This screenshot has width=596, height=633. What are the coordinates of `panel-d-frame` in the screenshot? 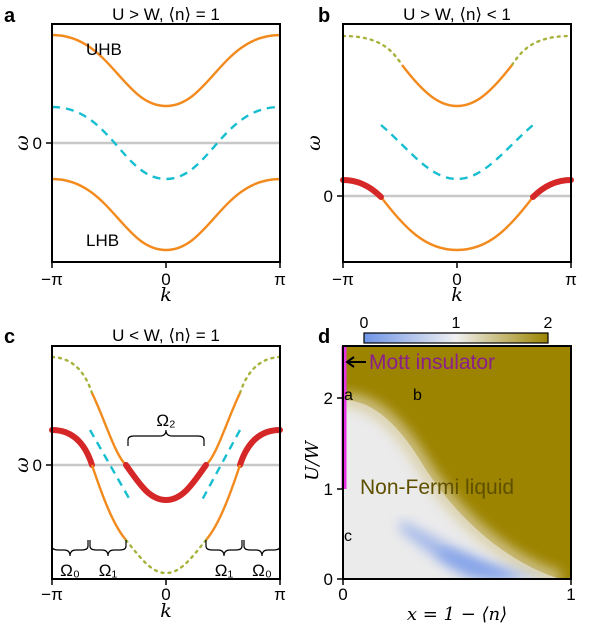 It's located at (457, 462).